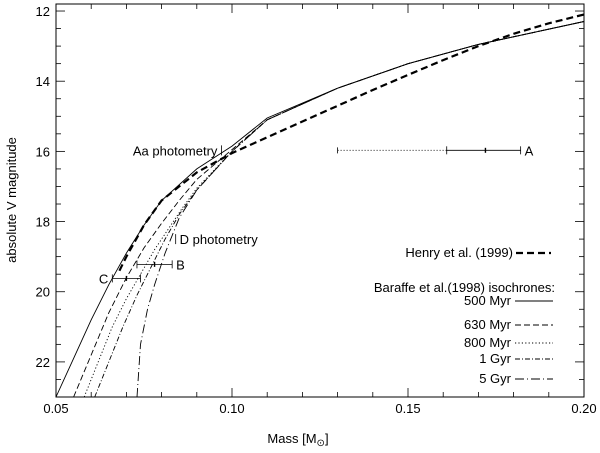 The width and height of the screenshot is (600, 453). I want to click on point-label-c: C, so click(103, 278).